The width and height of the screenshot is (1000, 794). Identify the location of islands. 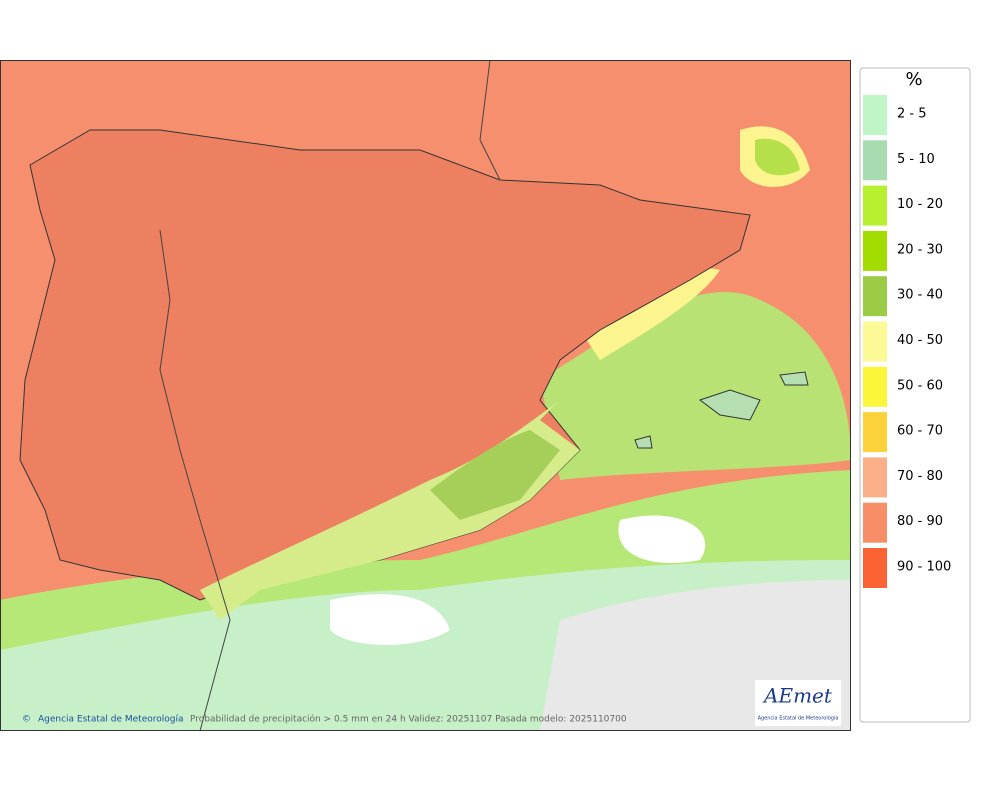
(721, 410).